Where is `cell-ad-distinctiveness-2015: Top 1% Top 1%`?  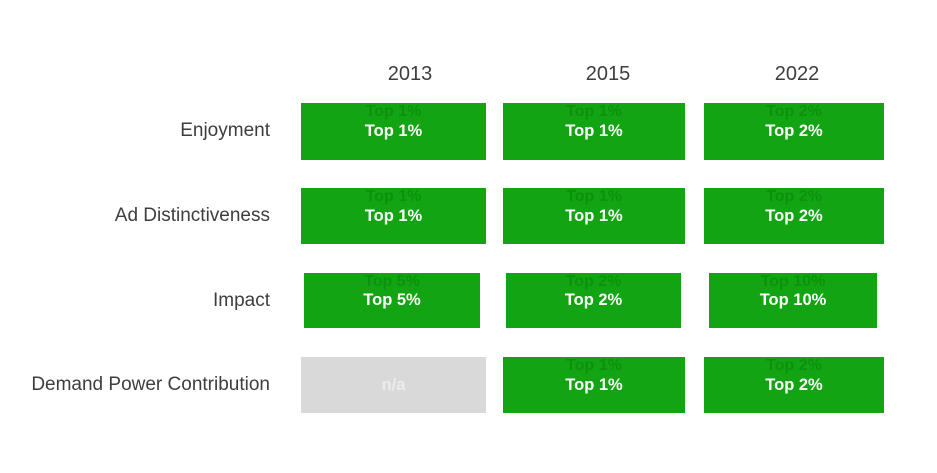 cell-ad-distinctiveness-2015: Top 1% Top 1% is located at coordinates (594, 216).